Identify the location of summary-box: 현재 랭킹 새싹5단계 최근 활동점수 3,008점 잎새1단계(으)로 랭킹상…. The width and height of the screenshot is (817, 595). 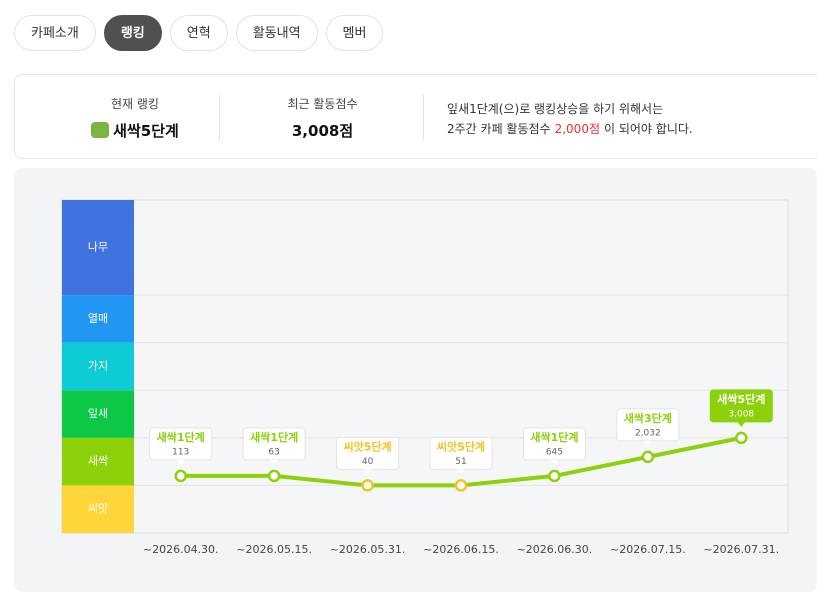
(415, 116).